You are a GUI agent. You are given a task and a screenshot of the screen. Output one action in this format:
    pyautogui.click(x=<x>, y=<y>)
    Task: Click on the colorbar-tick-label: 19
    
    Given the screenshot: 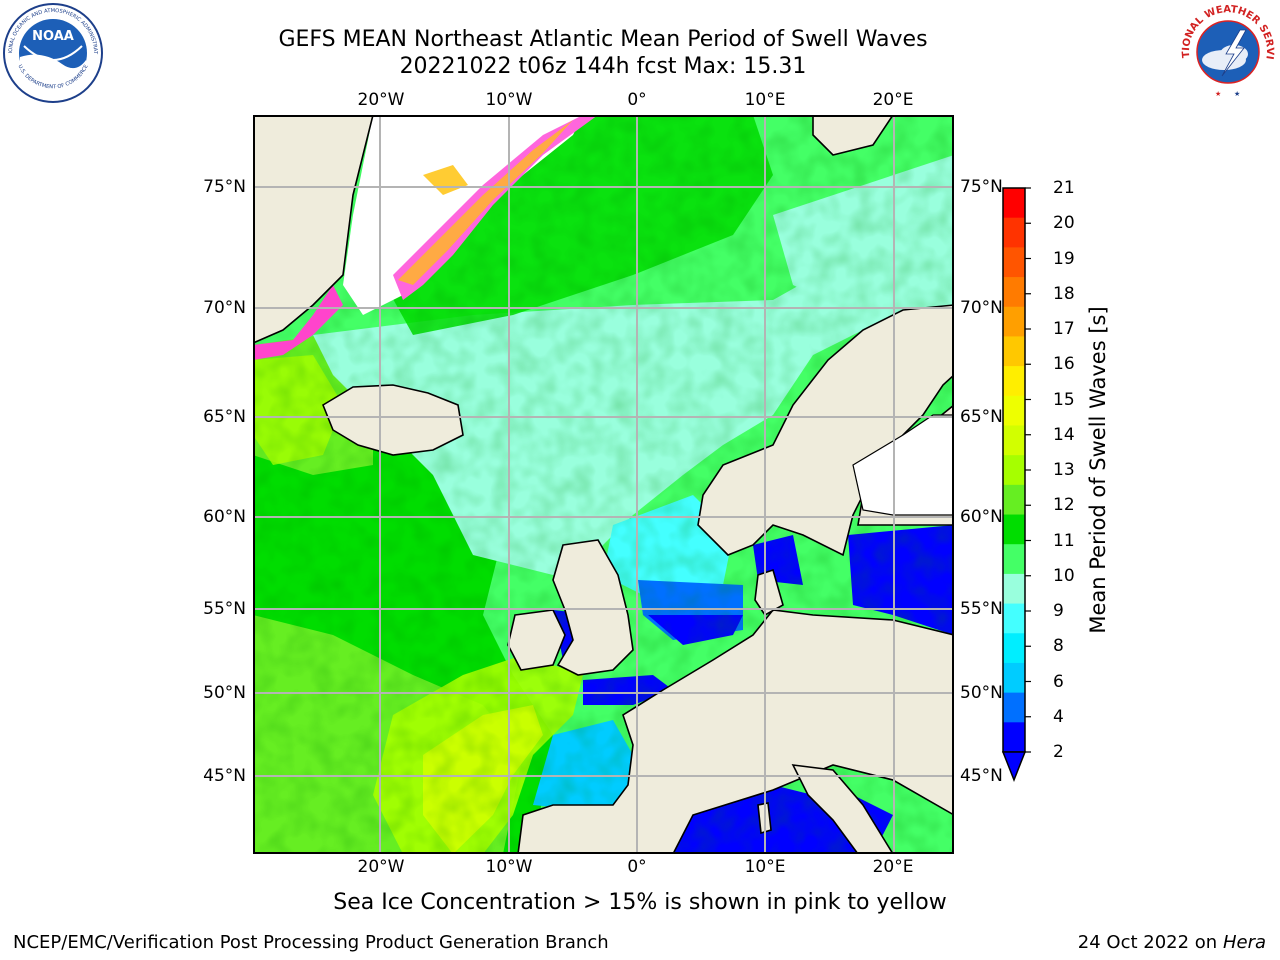 What is the action you would take?
    pyautogui.click(x=1064, y=258)
    